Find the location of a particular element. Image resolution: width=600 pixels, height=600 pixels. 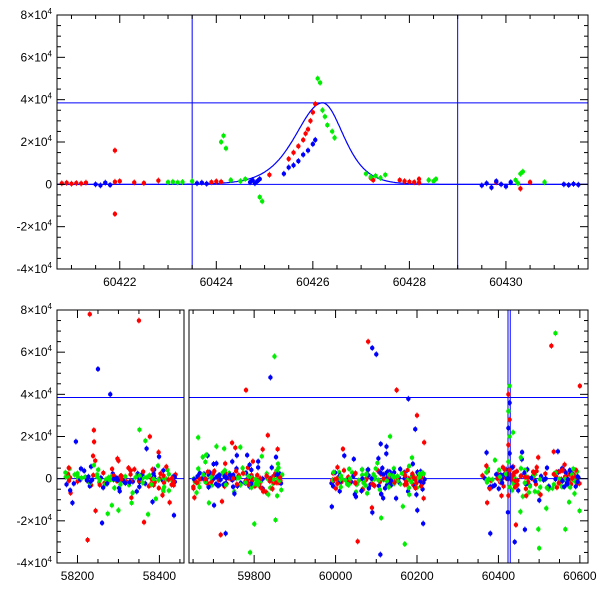

x-tick-label: 60000 is located at coordinates (336, 576).